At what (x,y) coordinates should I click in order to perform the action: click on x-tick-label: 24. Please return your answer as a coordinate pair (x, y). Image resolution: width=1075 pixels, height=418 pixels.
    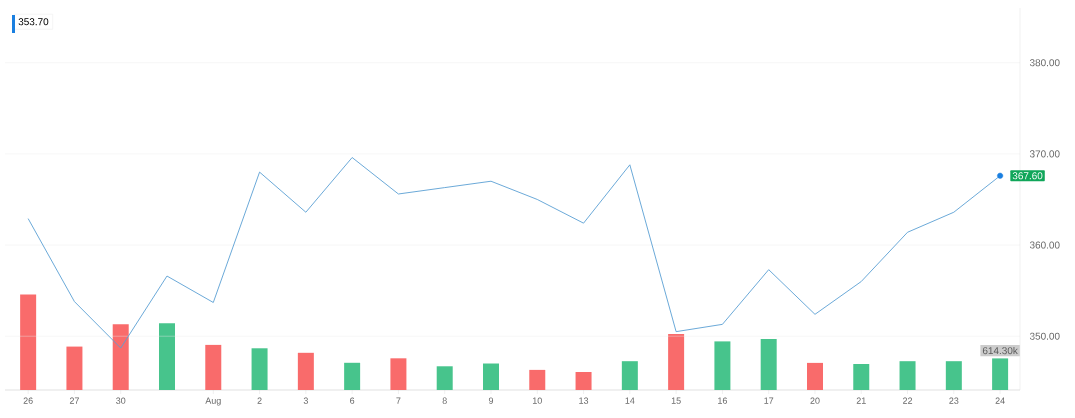
    Looking at the image, I should click on (1000, 400).